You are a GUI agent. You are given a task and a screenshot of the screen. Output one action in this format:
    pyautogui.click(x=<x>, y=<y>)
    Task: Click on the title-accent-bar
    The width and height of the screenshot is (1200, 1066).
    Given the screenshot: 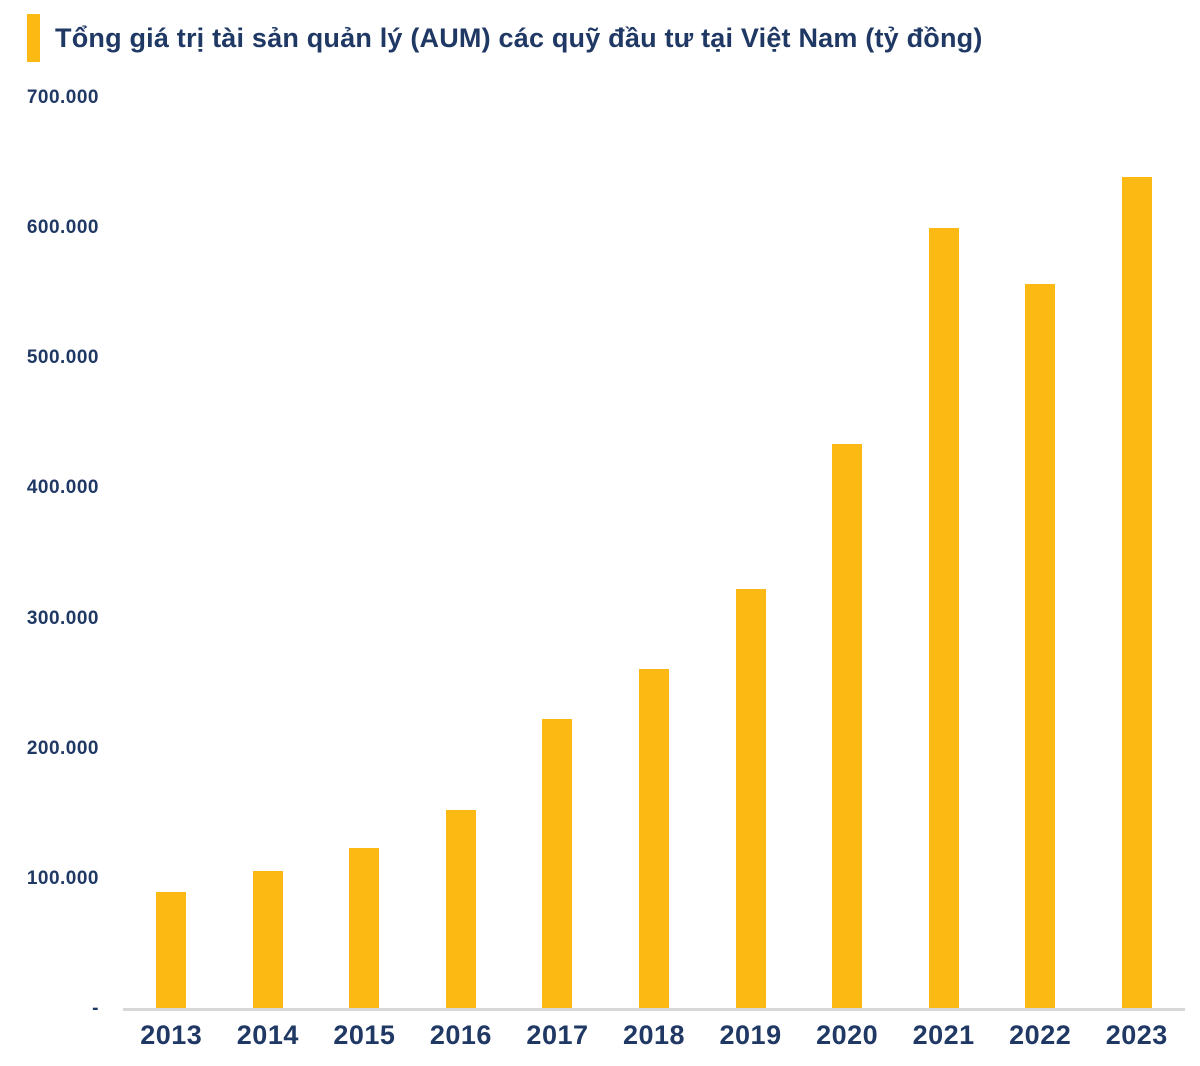 What is the action you would take?
    pyautogui.click(x=33, y=38)
    